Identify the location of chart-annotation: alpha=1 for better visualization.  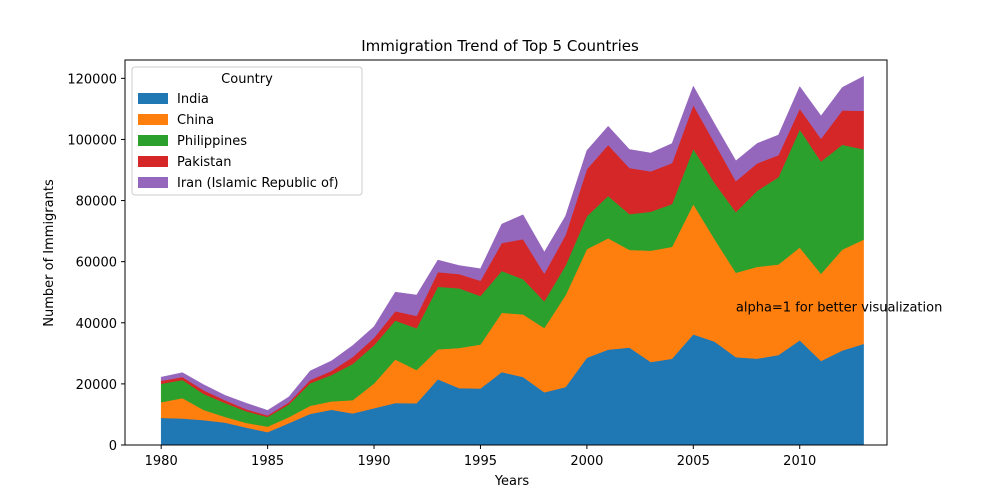
(839, 308).